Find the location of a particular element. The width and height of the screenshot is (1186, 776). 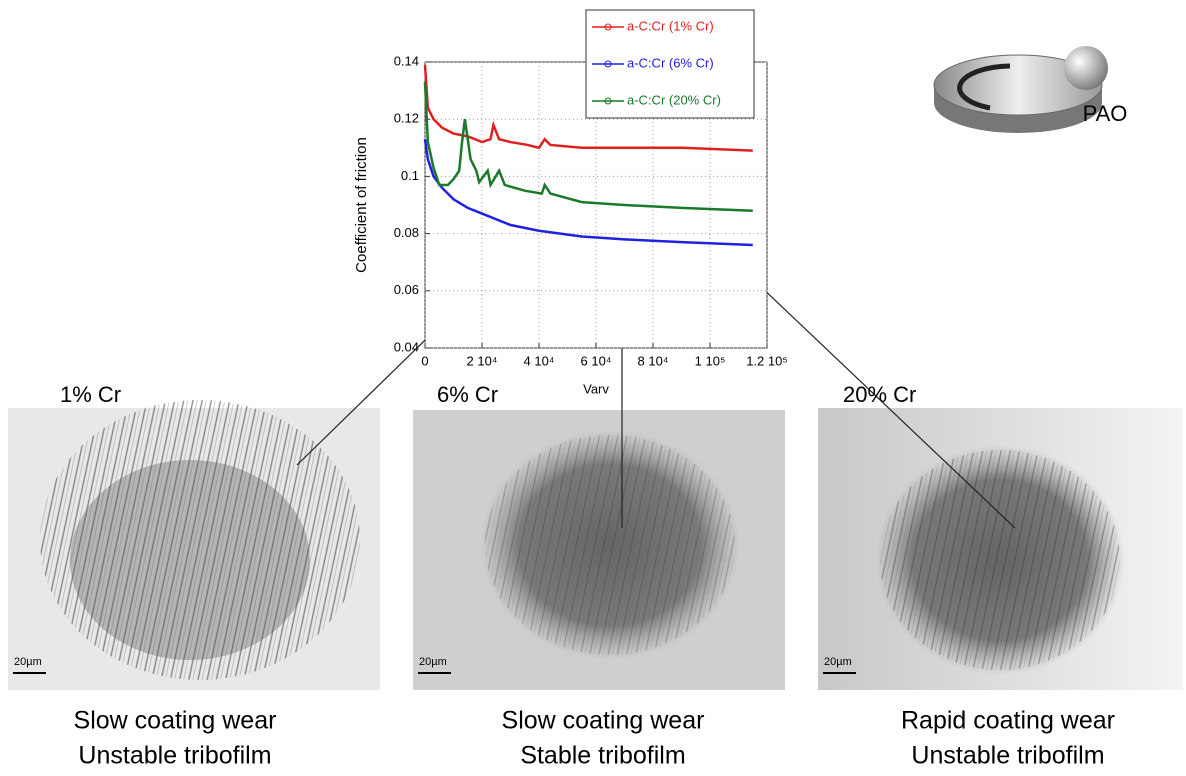

panel-label: 20% Cr is located at coordinates (879, 394).